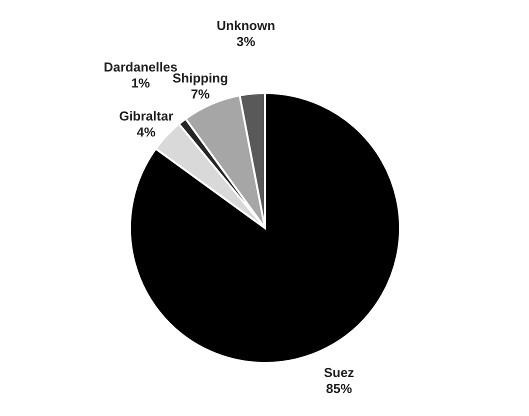  I want to click on data-label: 3%, so click(246, 41).